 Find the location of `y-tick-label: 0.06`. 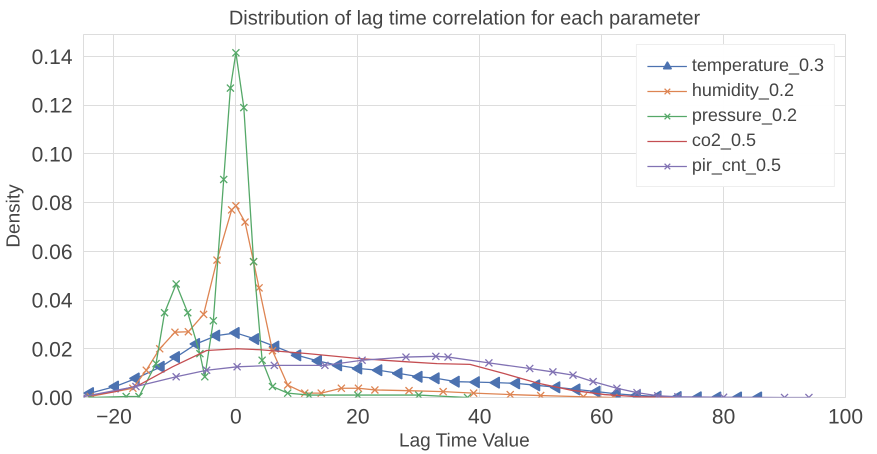

y-tick-label: 0.06 is located at coordinates (52, 252).